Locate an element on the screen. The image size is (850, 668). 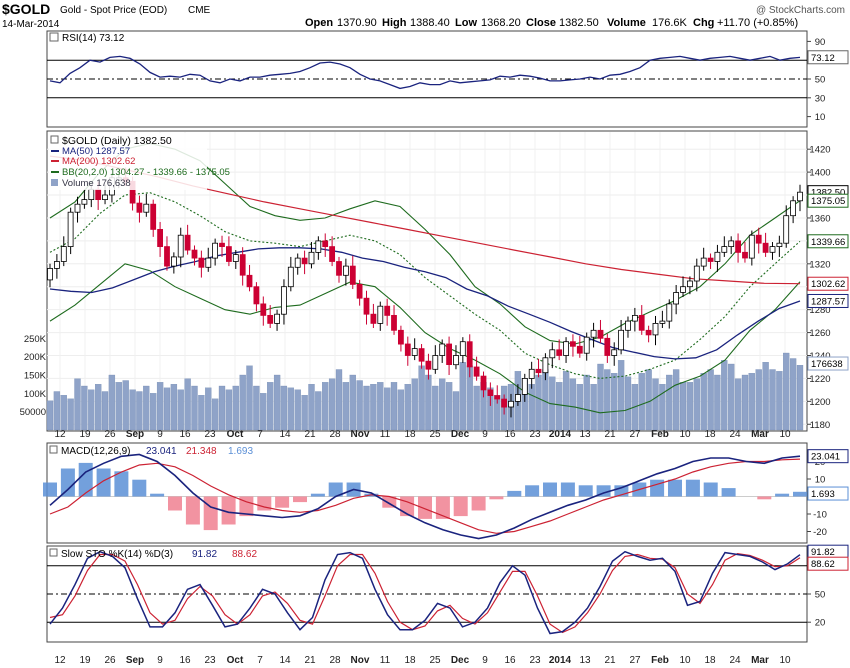
rsi-legend-text: RSI(14) 73.12 is located at coordinates (93, 38).